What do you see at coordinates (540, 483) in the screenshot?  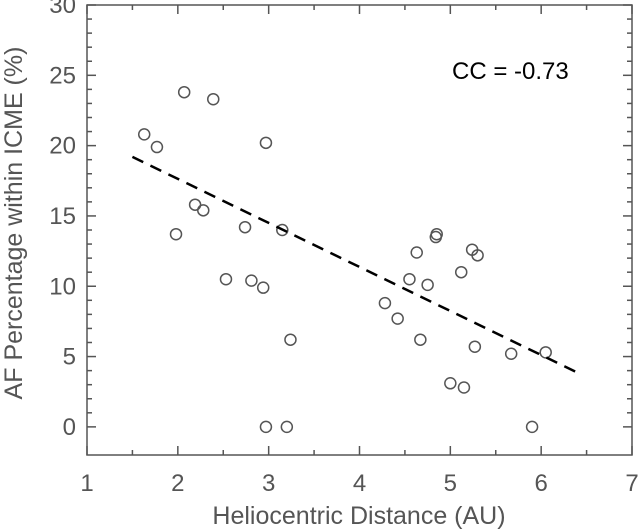 I see `x-tick-label: 6` at bounding box center [540, 483].